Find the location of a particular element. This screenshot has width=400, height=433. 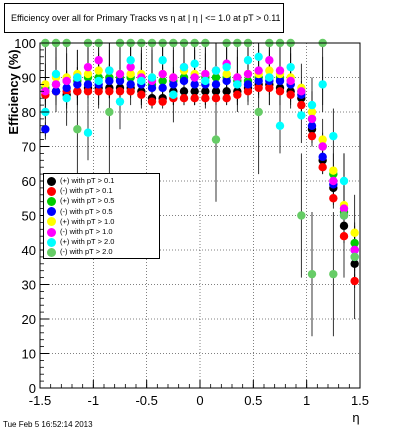

y-tick-label: 40 is located at coordinates (29, 250).